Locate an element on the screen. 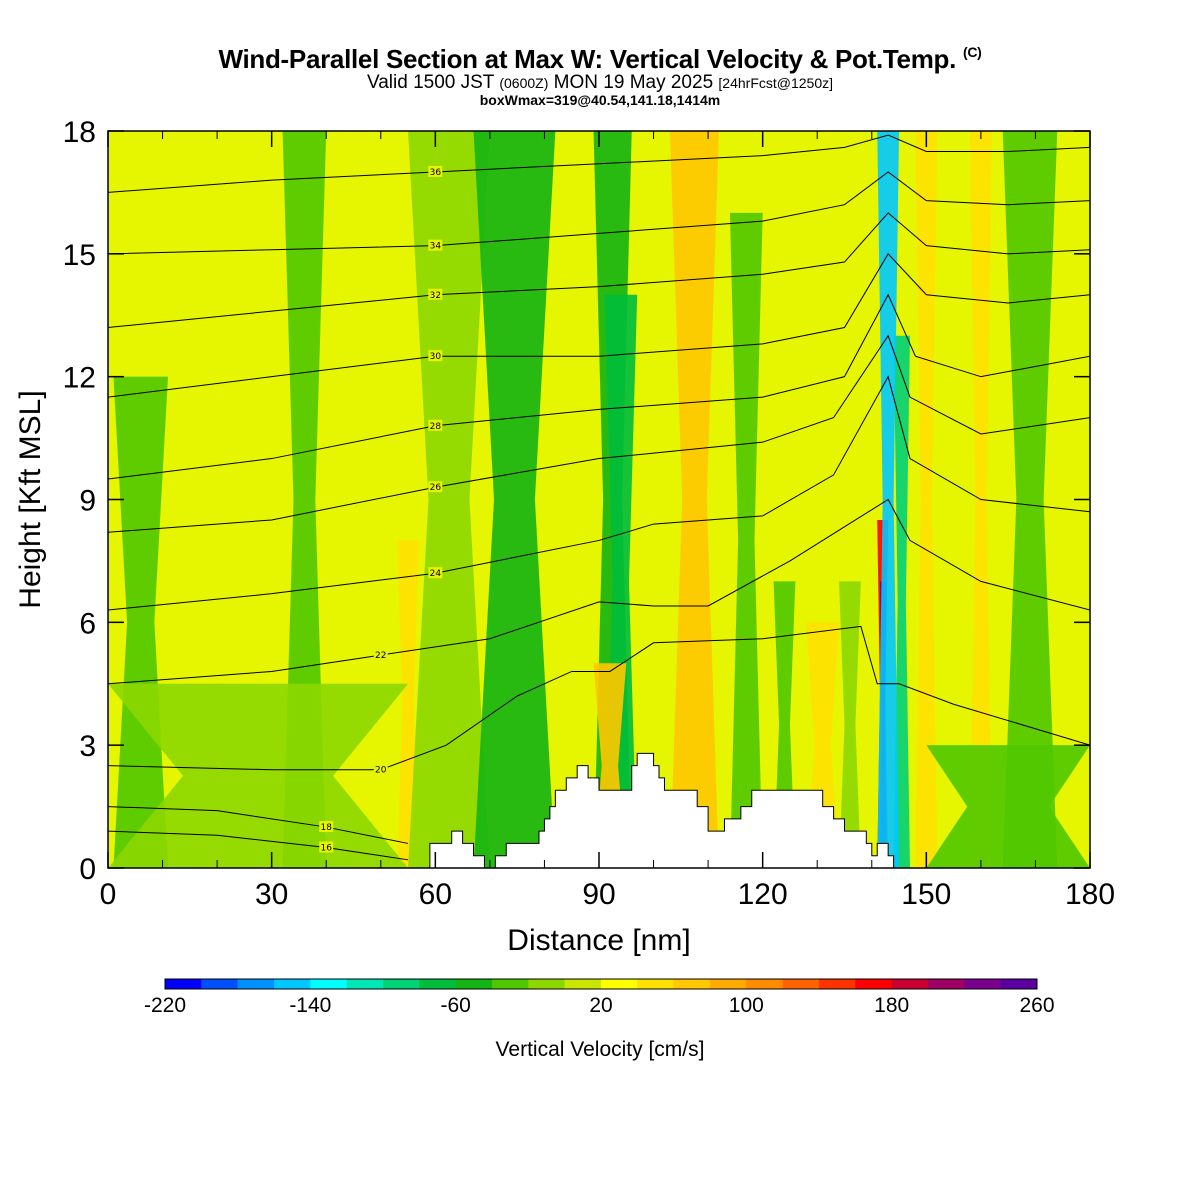 This screenshot has width=1200, height=1200. colorbar-tick-label: -220 is located at coordinates (165, 1005).